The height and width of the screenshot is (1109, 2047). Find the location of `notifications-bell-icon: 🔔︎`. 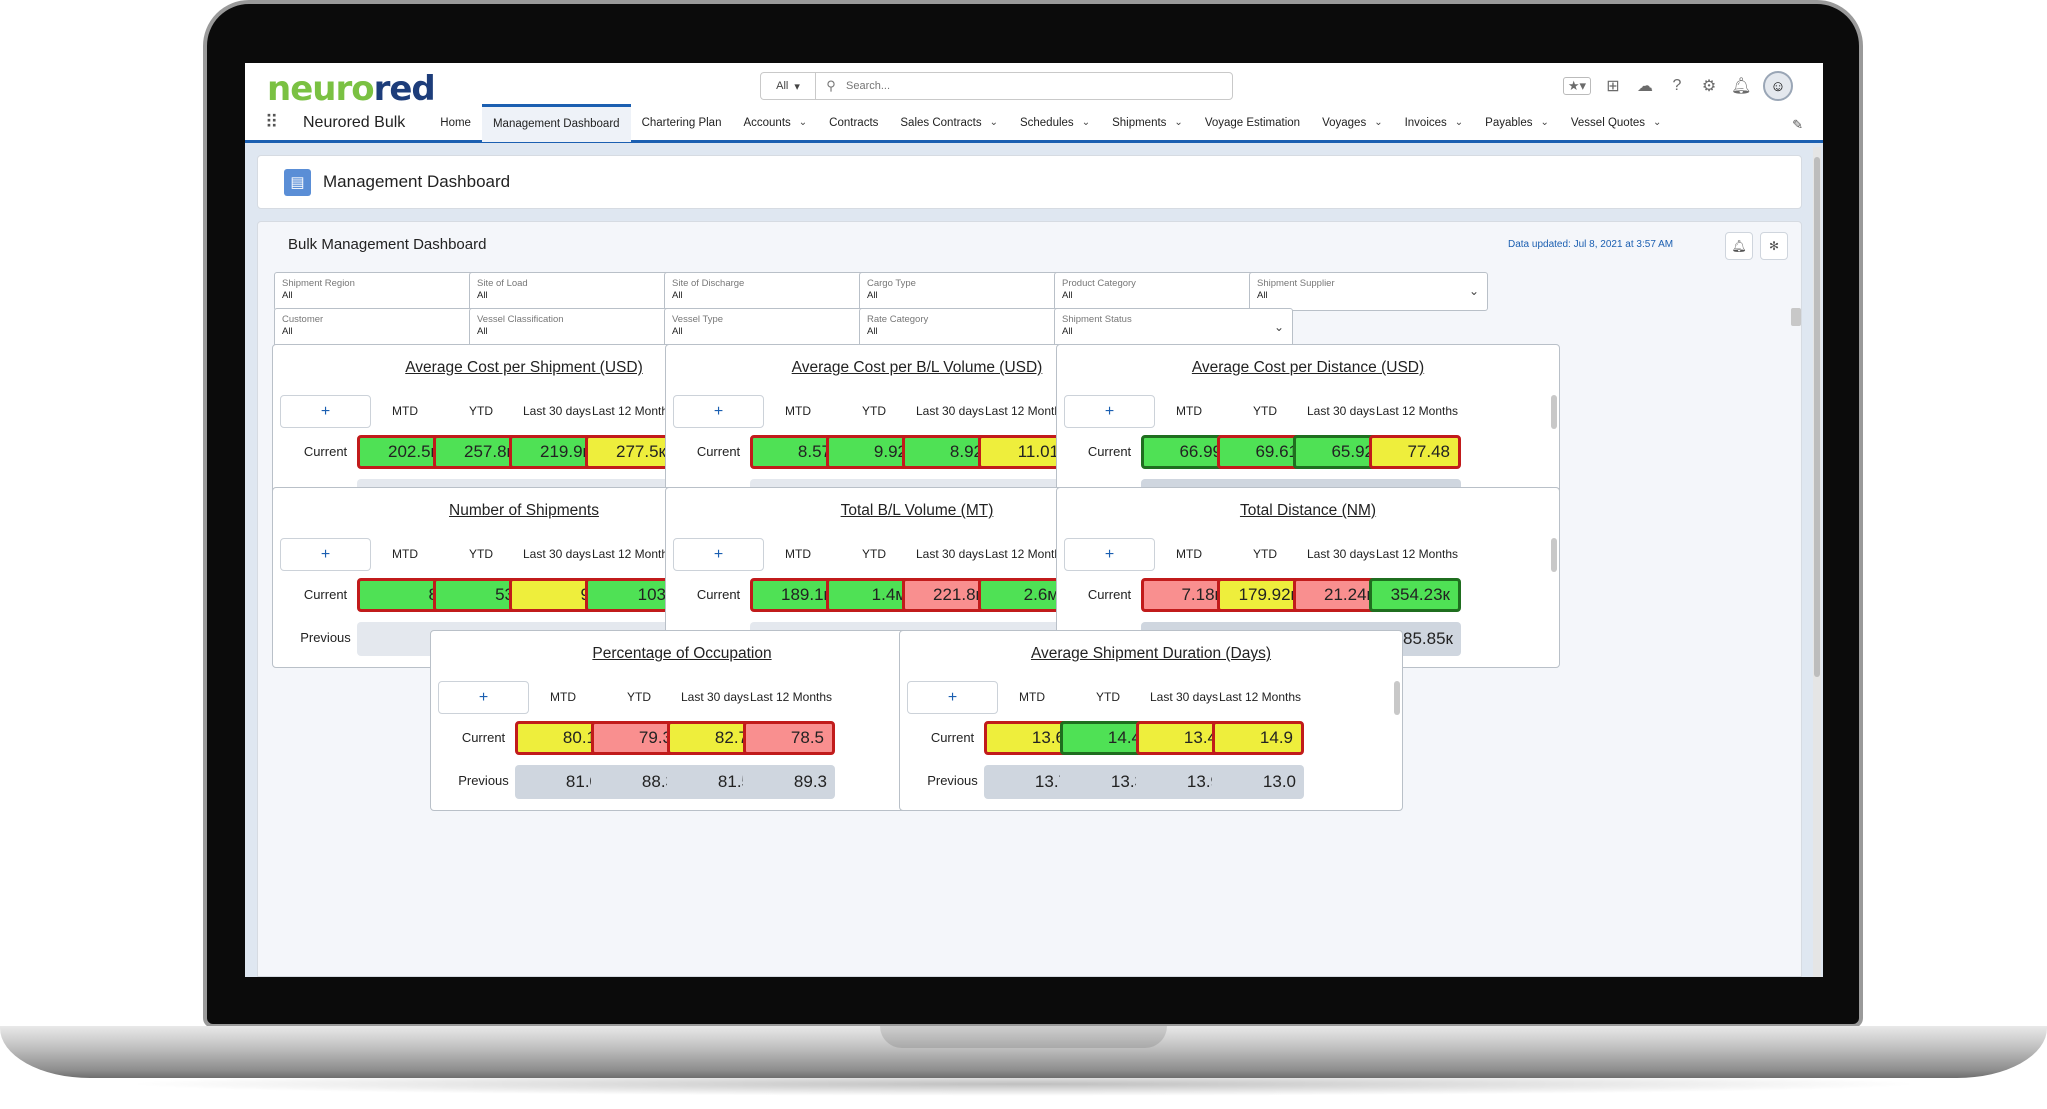

notifications-bell-icon: 🔔︎ is located at coordinates (1741, 86).